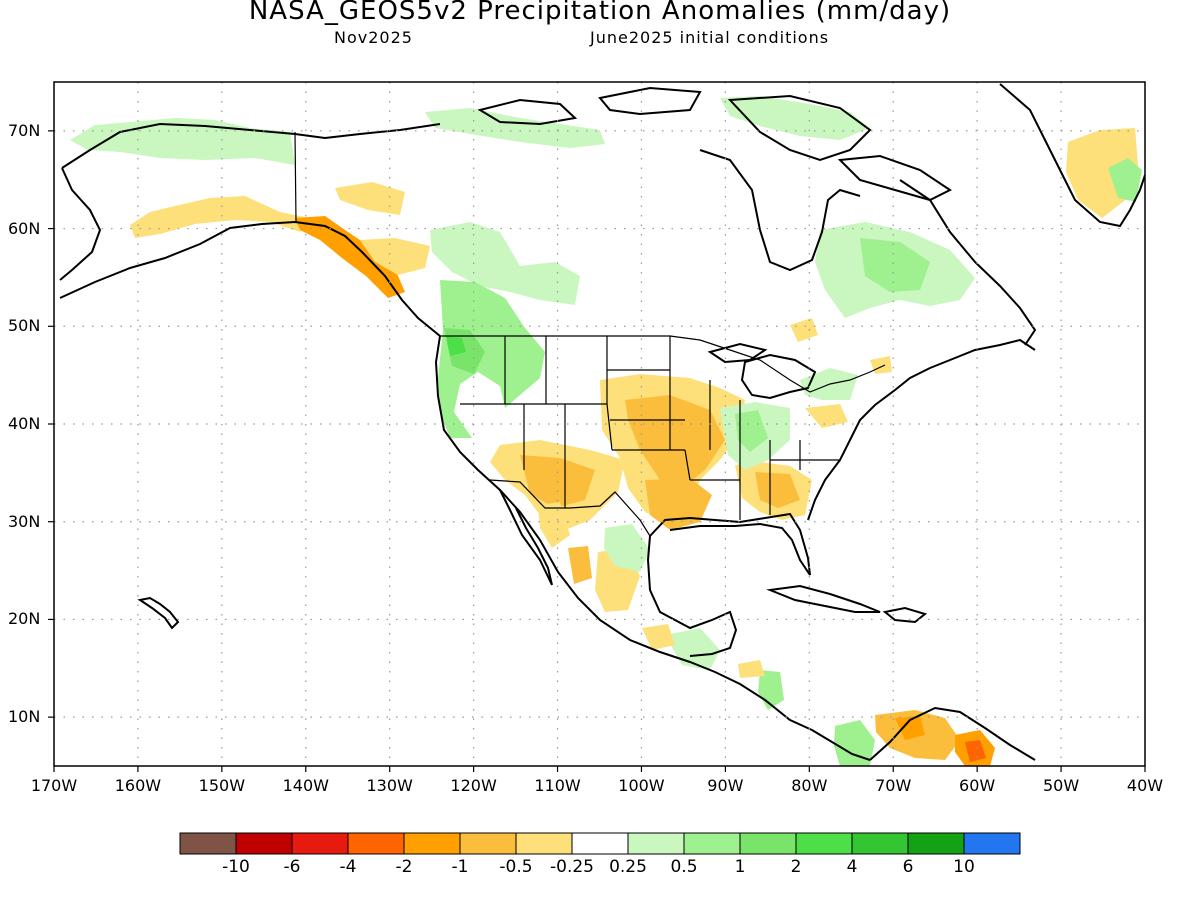 The image size is (1200, 900). What do you see at coordinates (580, 565) in the screenshot?
I see `mexico-pacific-dry-core-shading` at bounding box center [580, 565].